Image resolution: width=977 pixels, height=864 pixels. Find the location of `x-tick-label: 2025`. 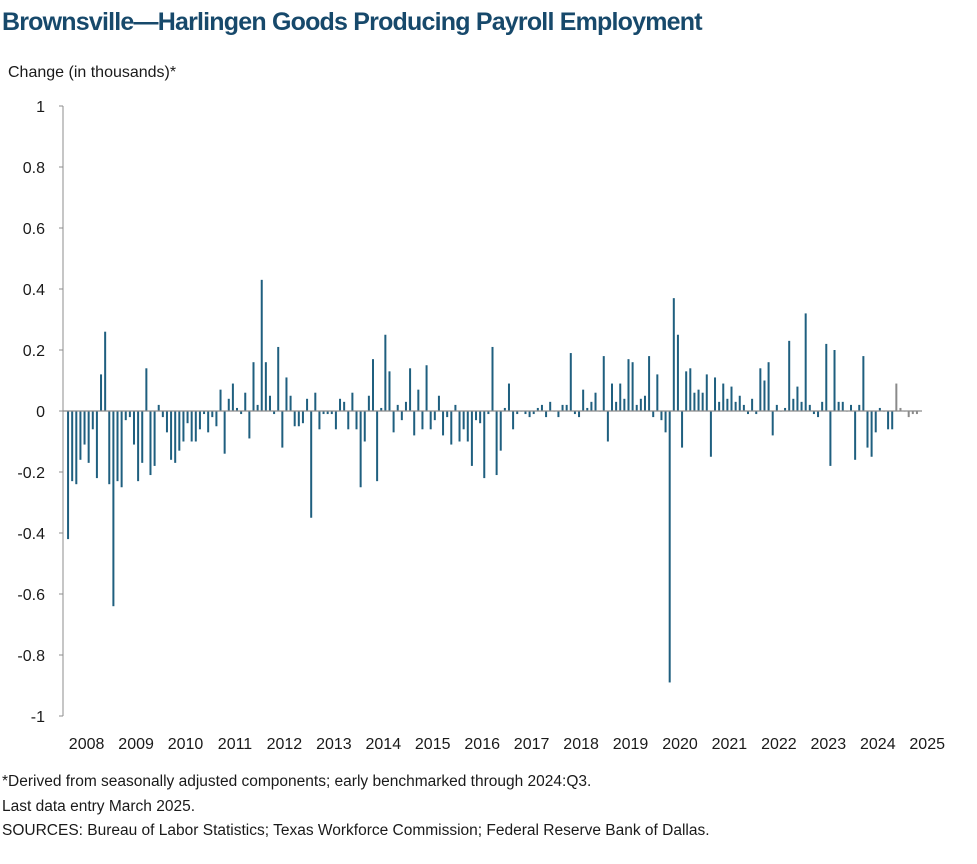

x-tick-label: 2025 is located at coordinates (927, 744).